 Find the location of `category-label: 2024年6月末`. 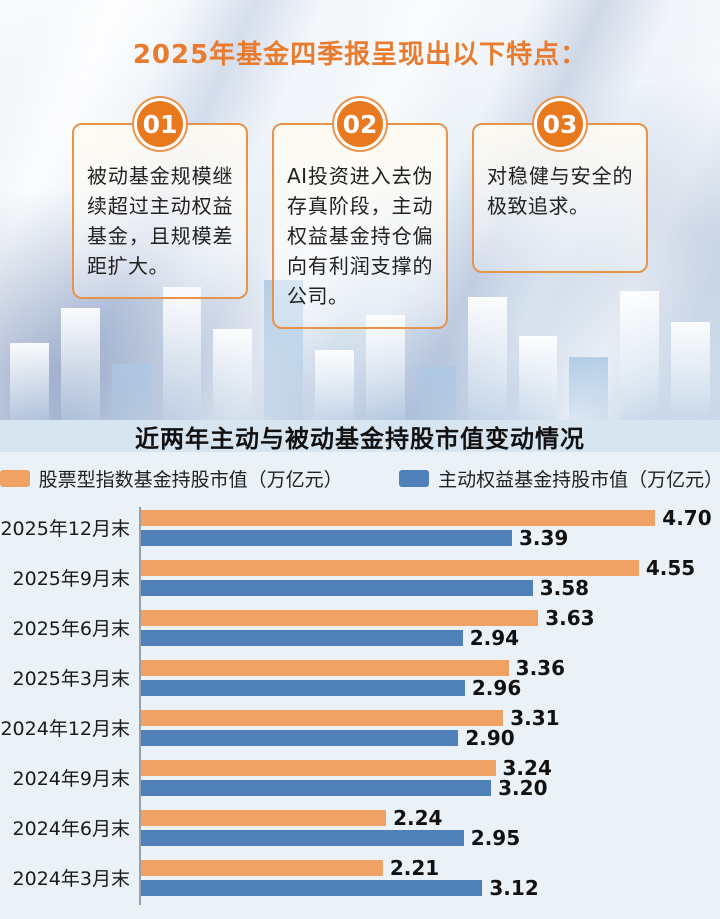

category-label: 2024年6月末 is located at coordinates (71, 829).